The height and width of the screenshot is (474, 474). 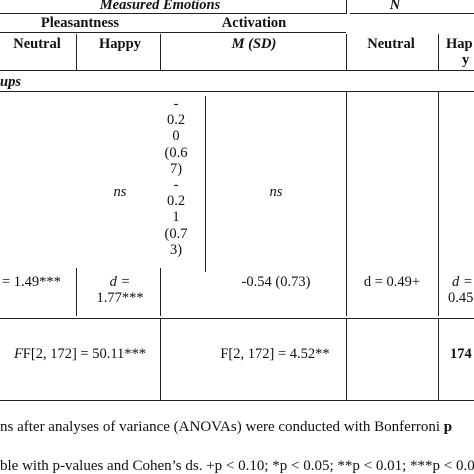 I want to click on col-divider-a, so click(x=76, y=52).